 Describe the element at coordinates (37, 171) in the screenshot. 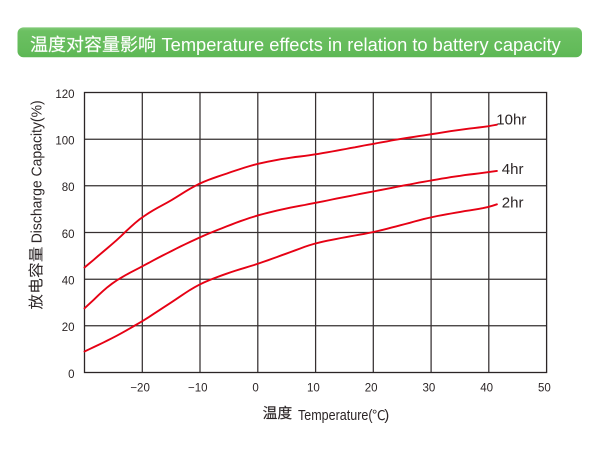

I see `svg-text: Discharge Capacity(%)` at that location.